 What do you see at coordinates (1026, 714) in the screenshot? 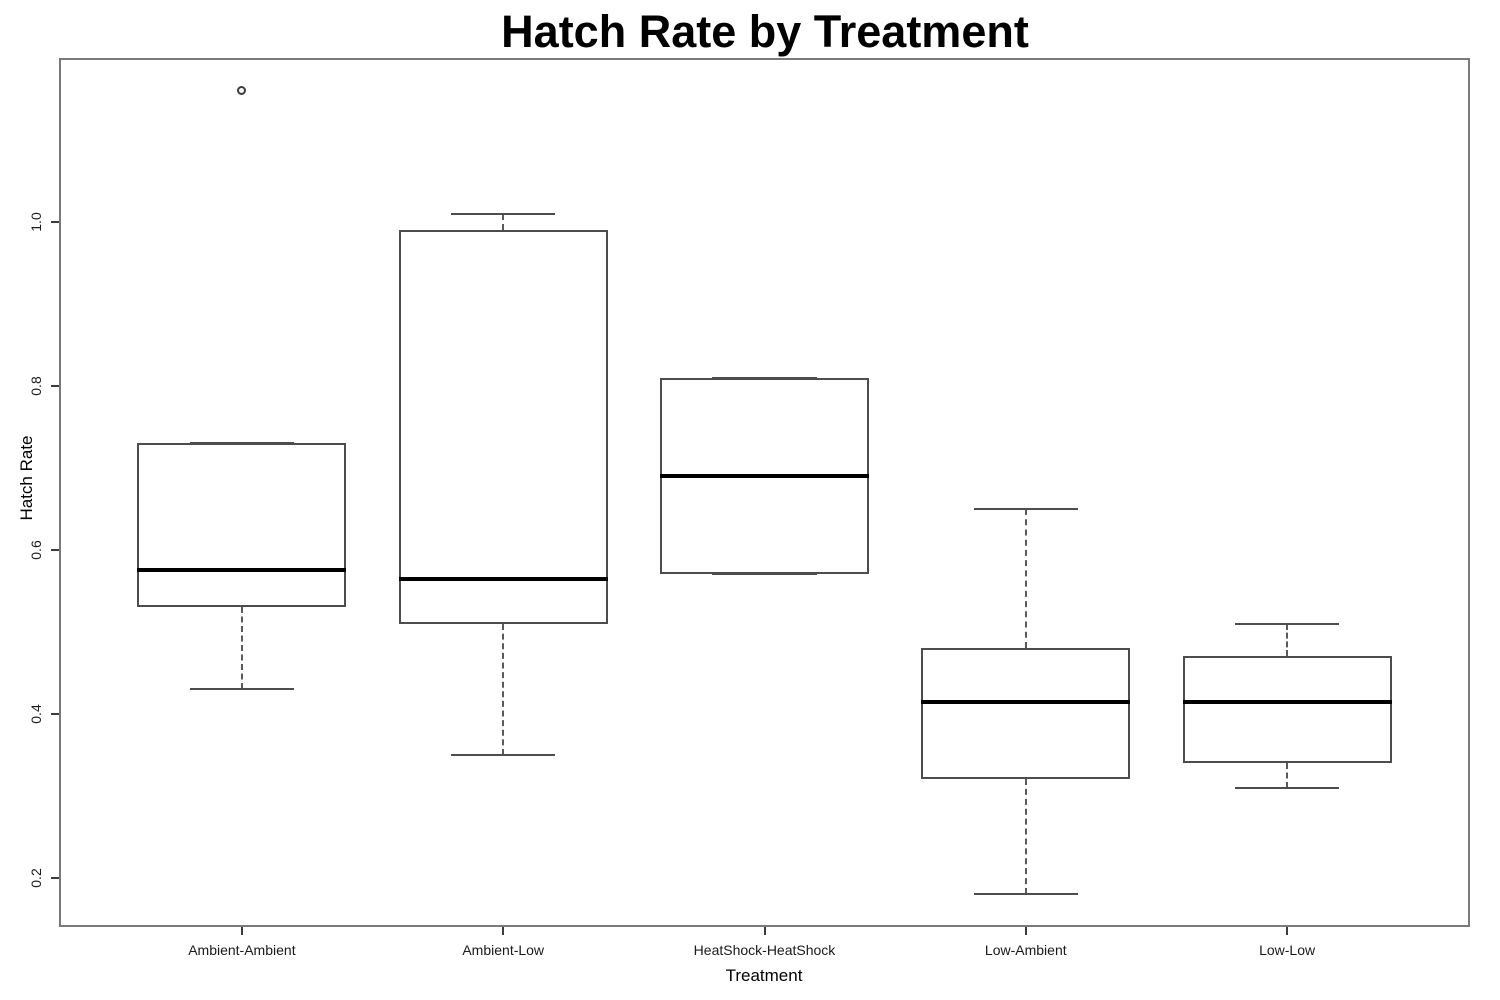
I see `box-low-ambient` at bounding box center [1026, 714].